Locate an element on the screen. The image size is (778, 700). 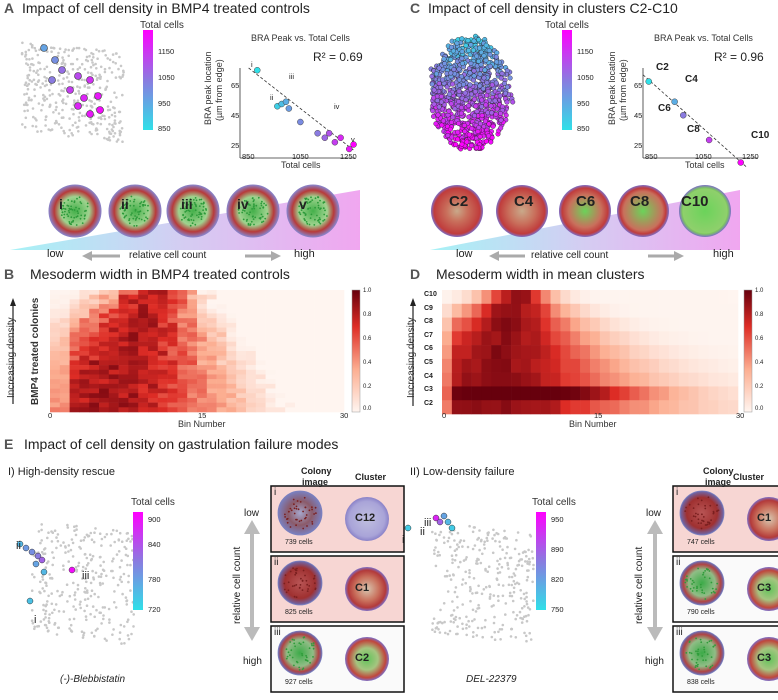
panel-b-ctick: 0.2 is located at coordinates (367, 387).